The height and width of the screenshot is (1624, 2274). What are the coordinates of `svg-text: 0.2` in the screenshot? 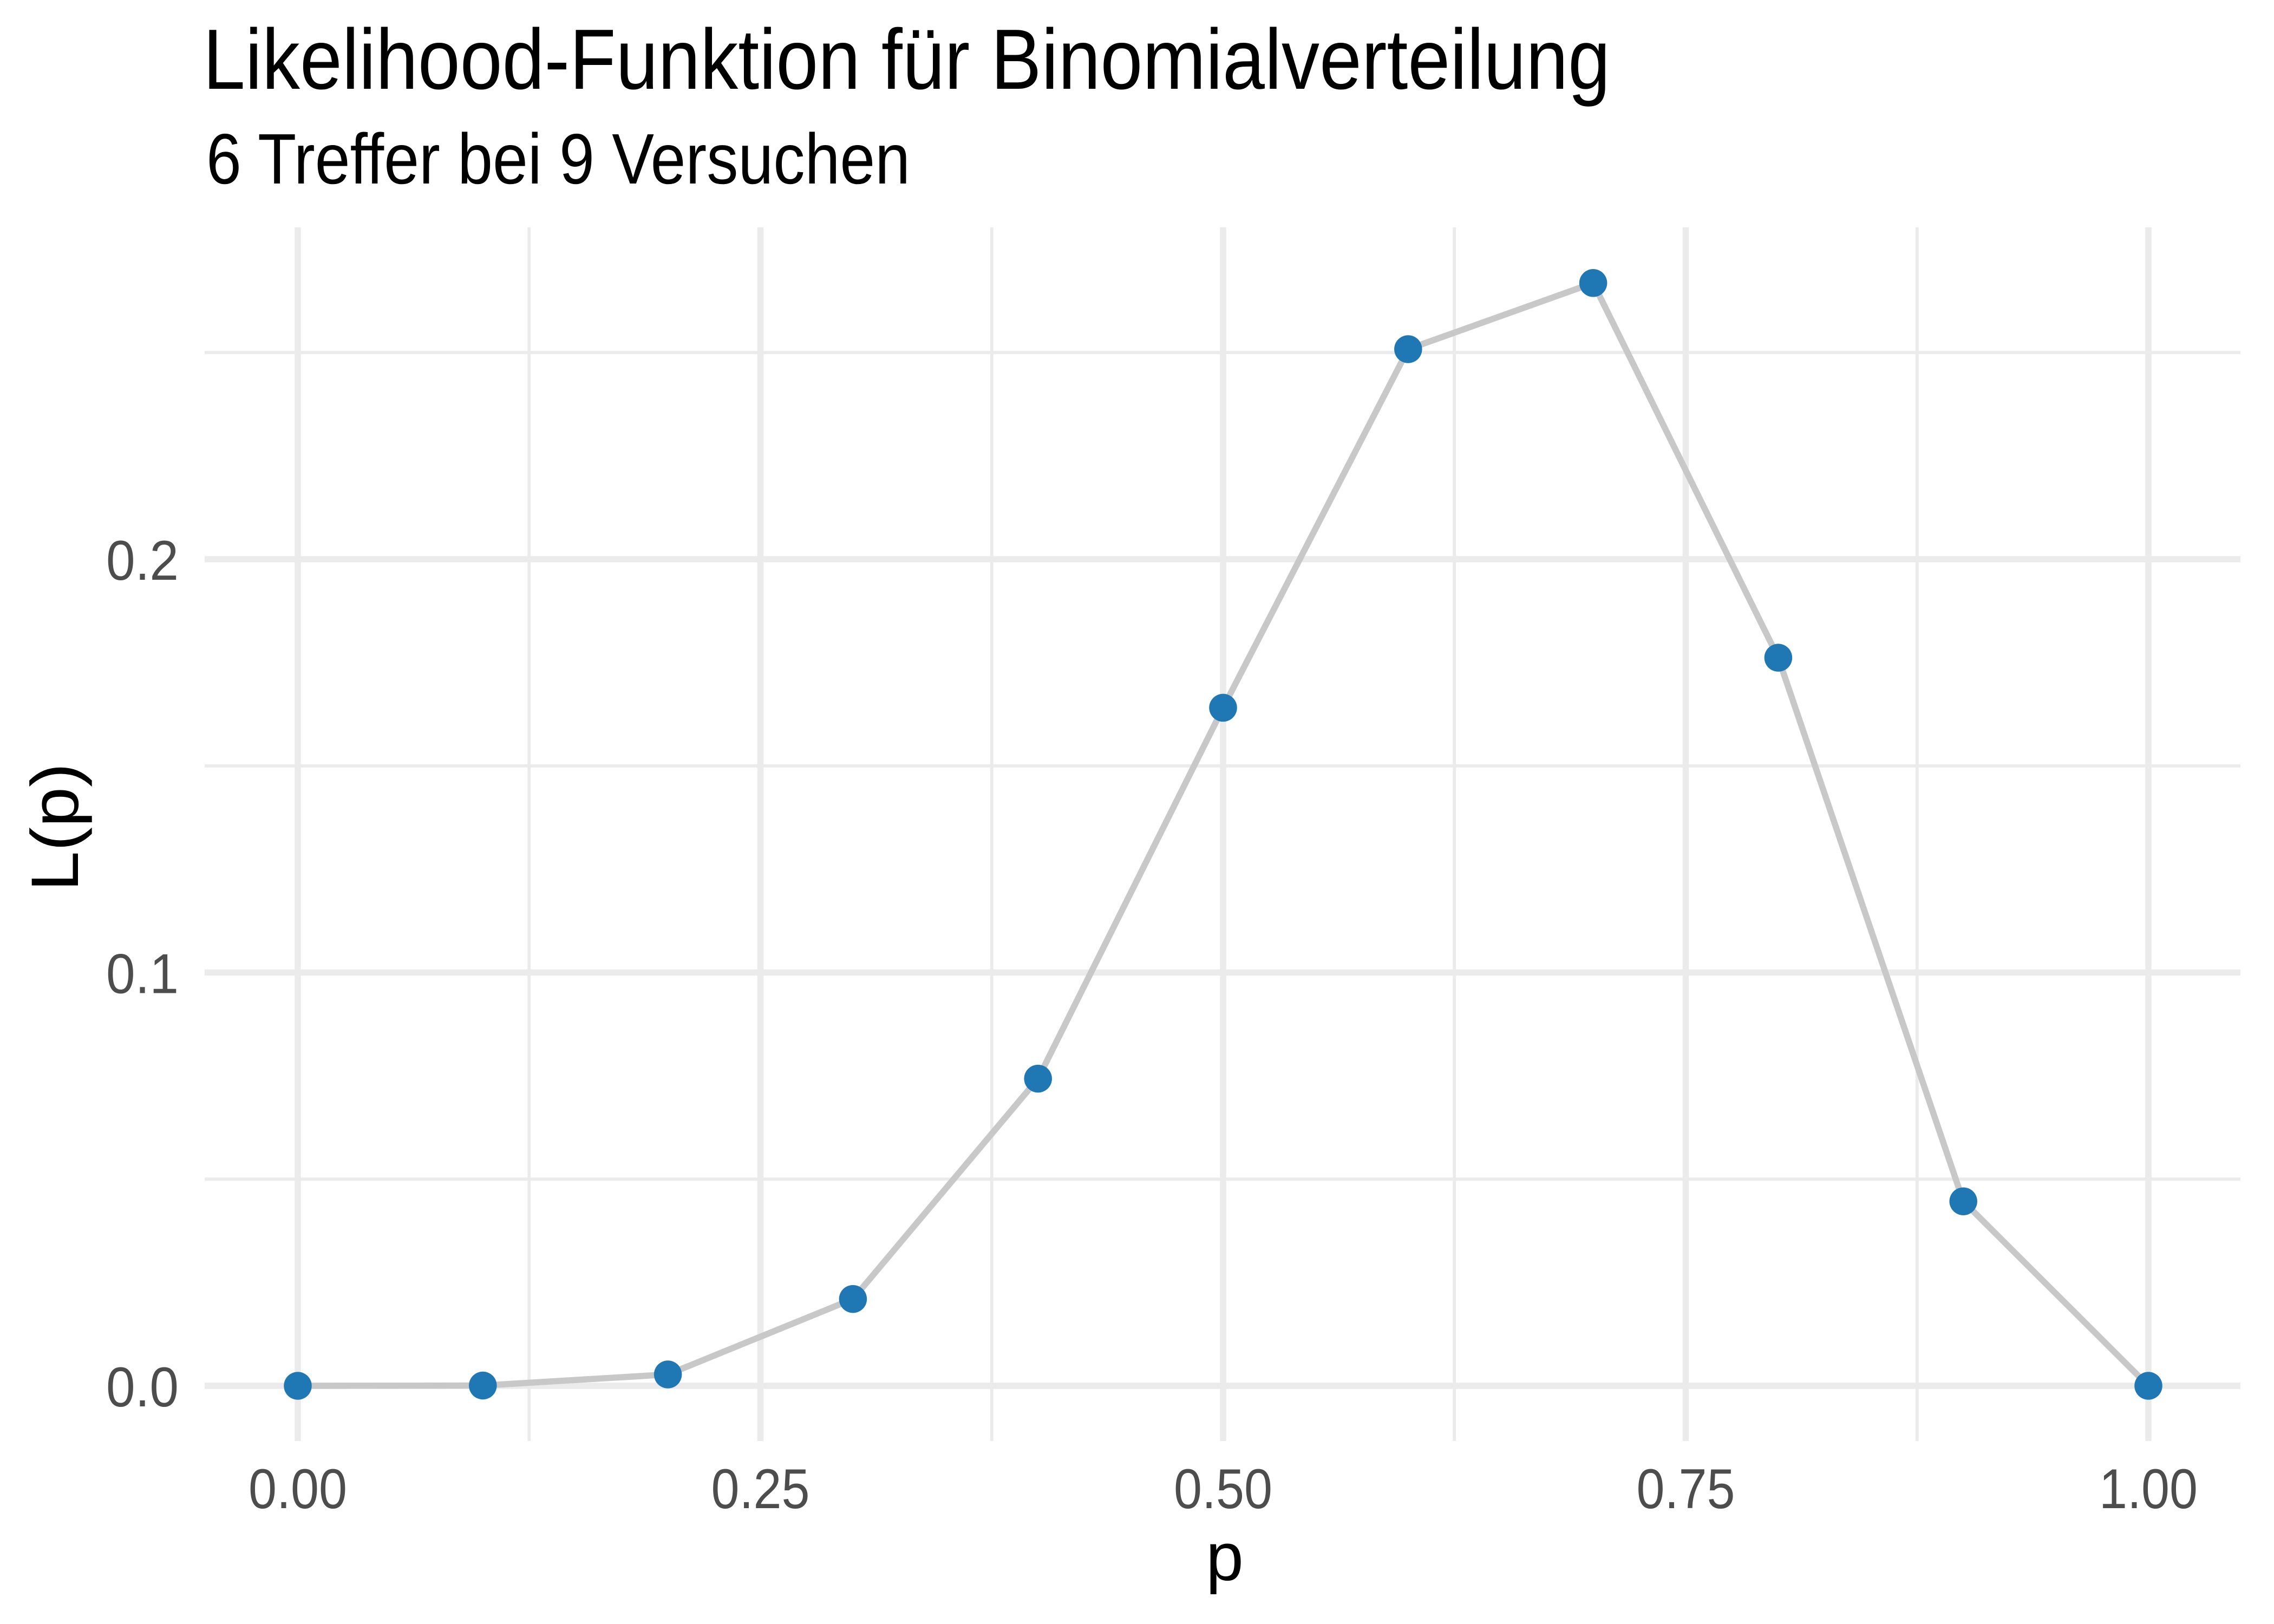 It's located at (143, 560).